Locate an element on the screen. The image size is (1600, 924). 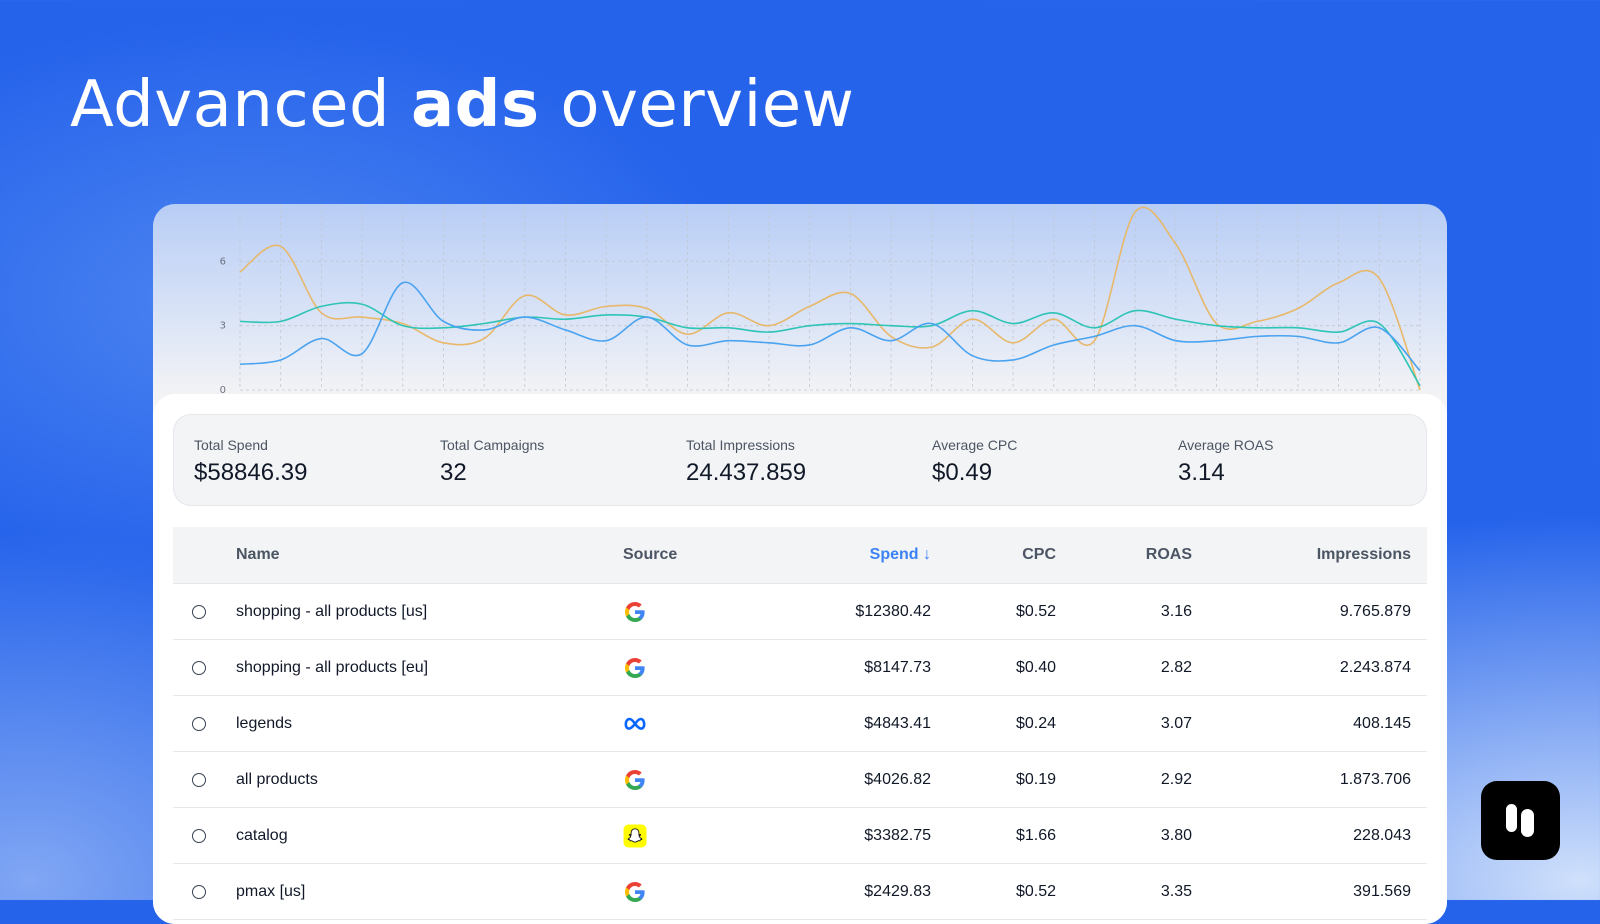
cell-name: pmax [us] is located at coordinates (271, 891).